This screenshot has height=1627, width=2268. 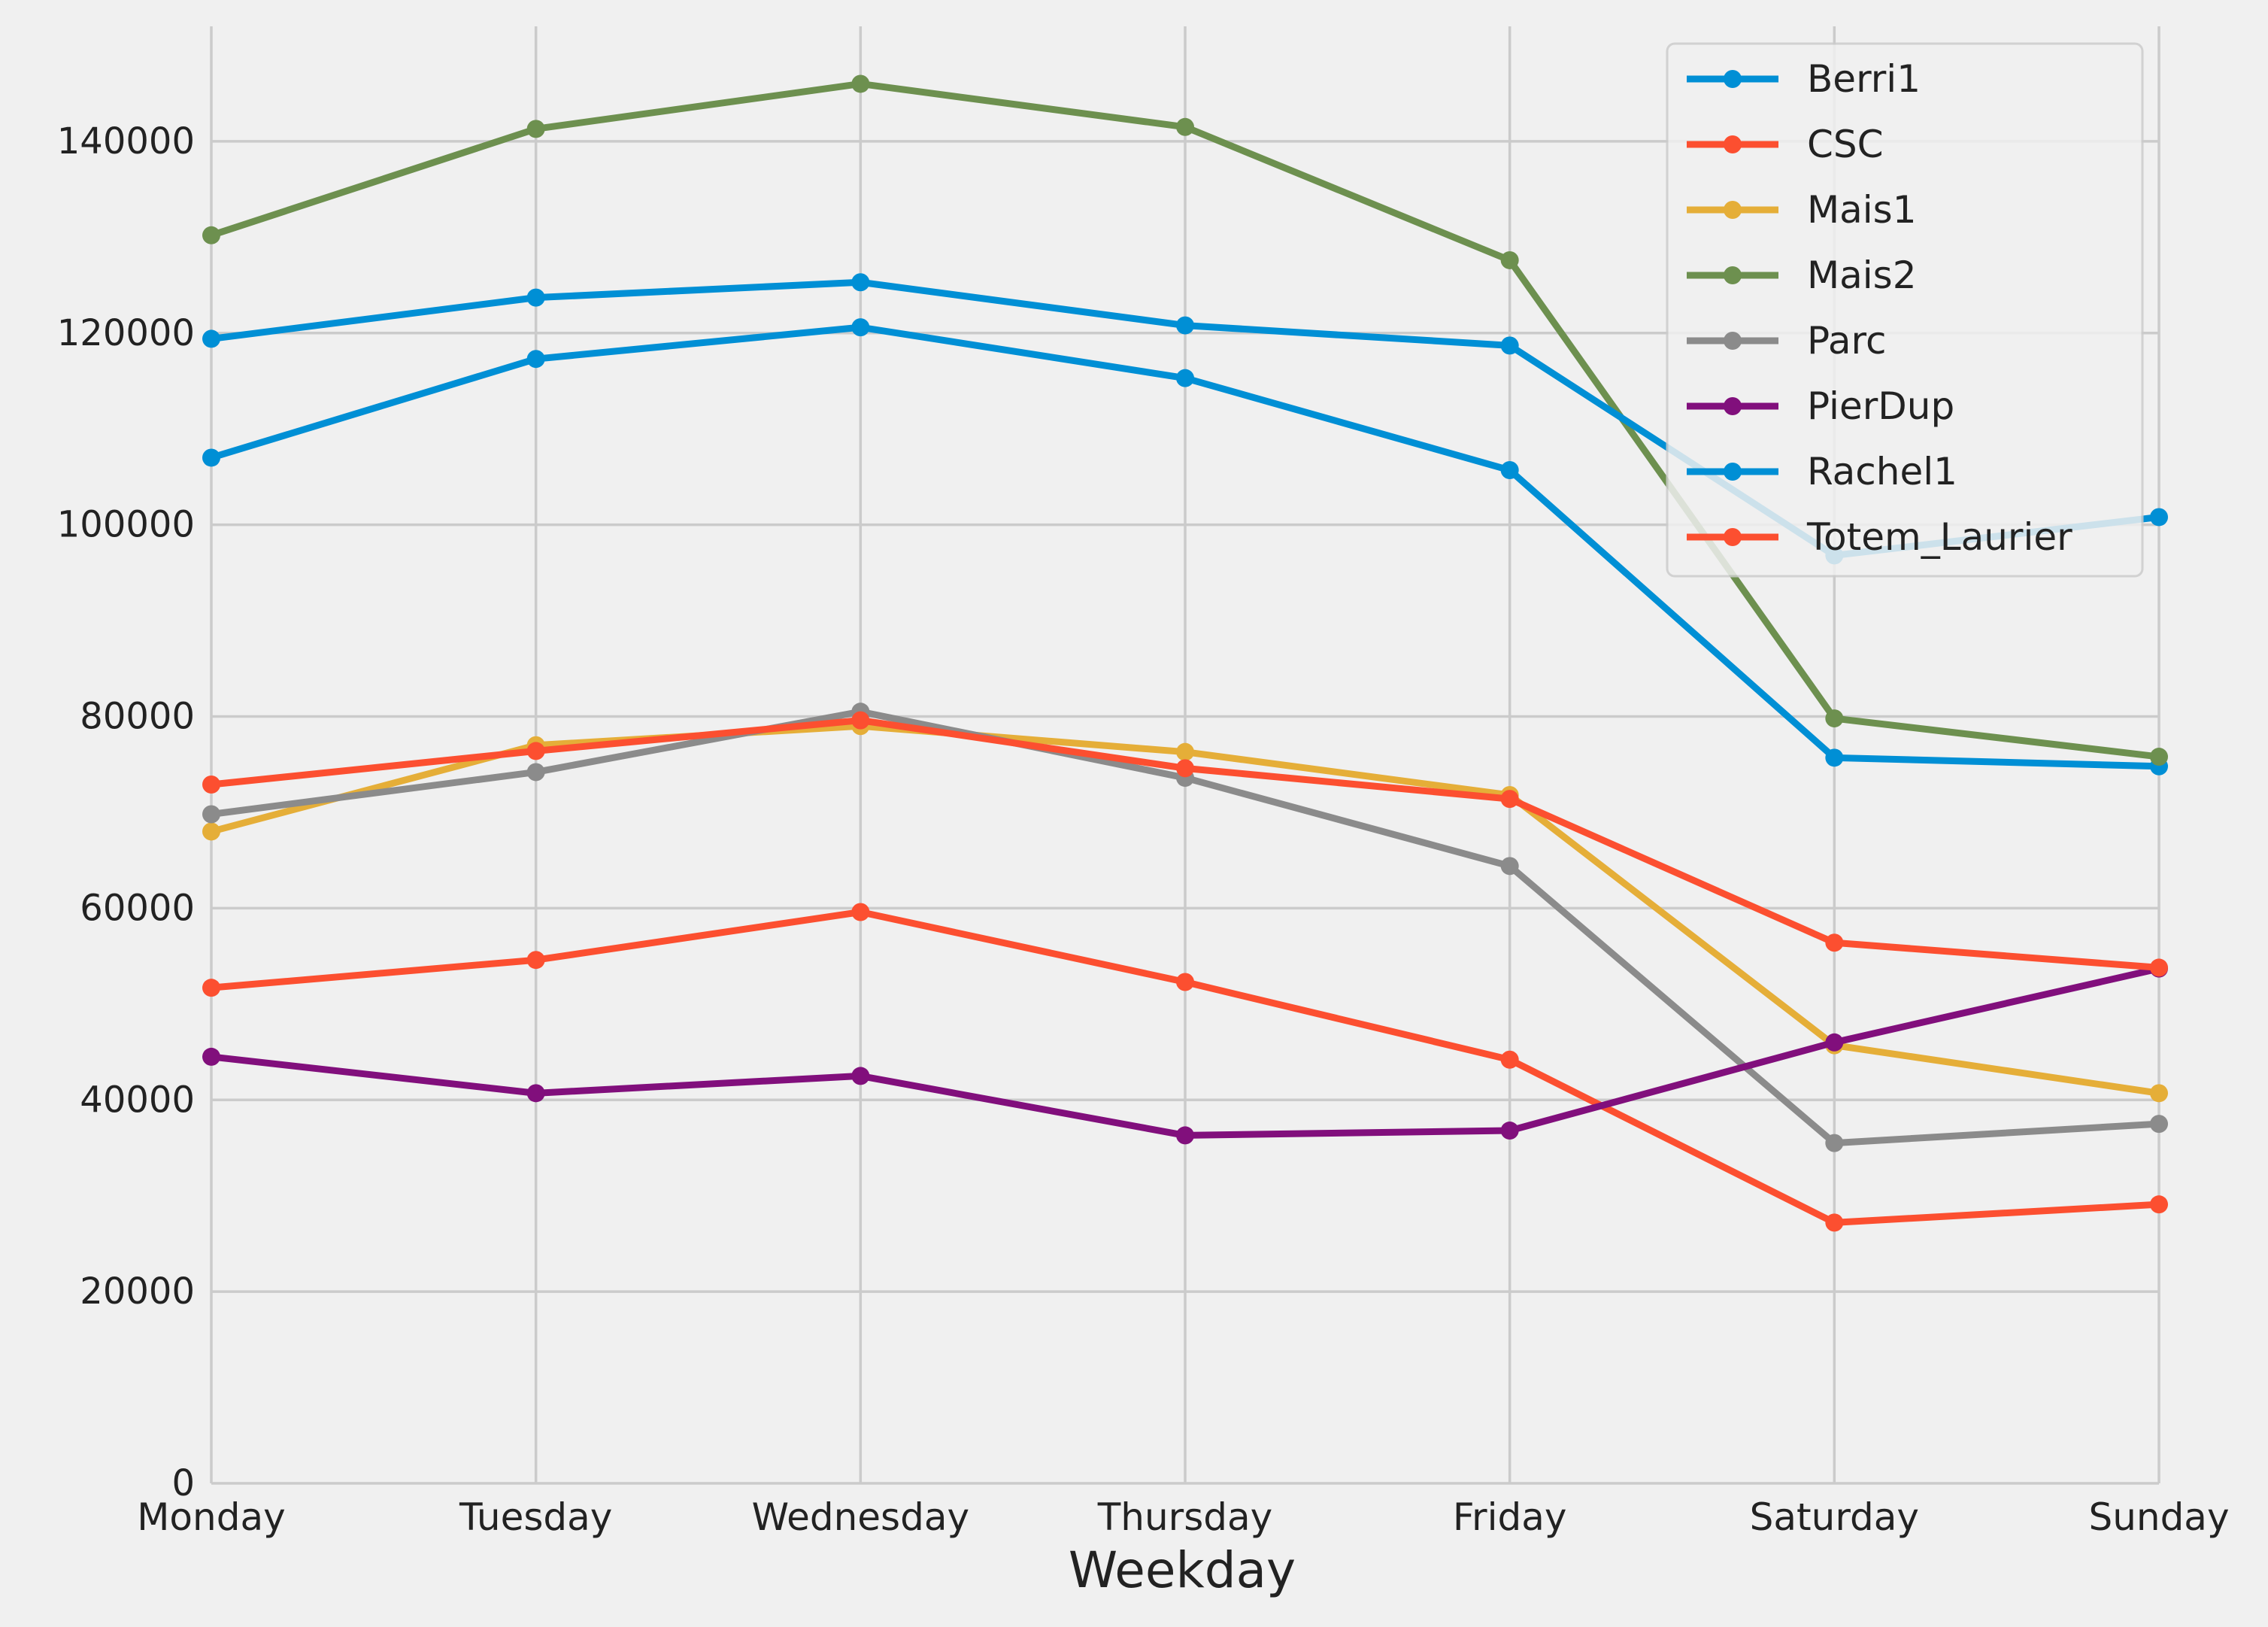 What do you see at coordinates (1185, 844) in the screenshot?
I see `series-totem-laurier` at bounding box center [1185, 844].